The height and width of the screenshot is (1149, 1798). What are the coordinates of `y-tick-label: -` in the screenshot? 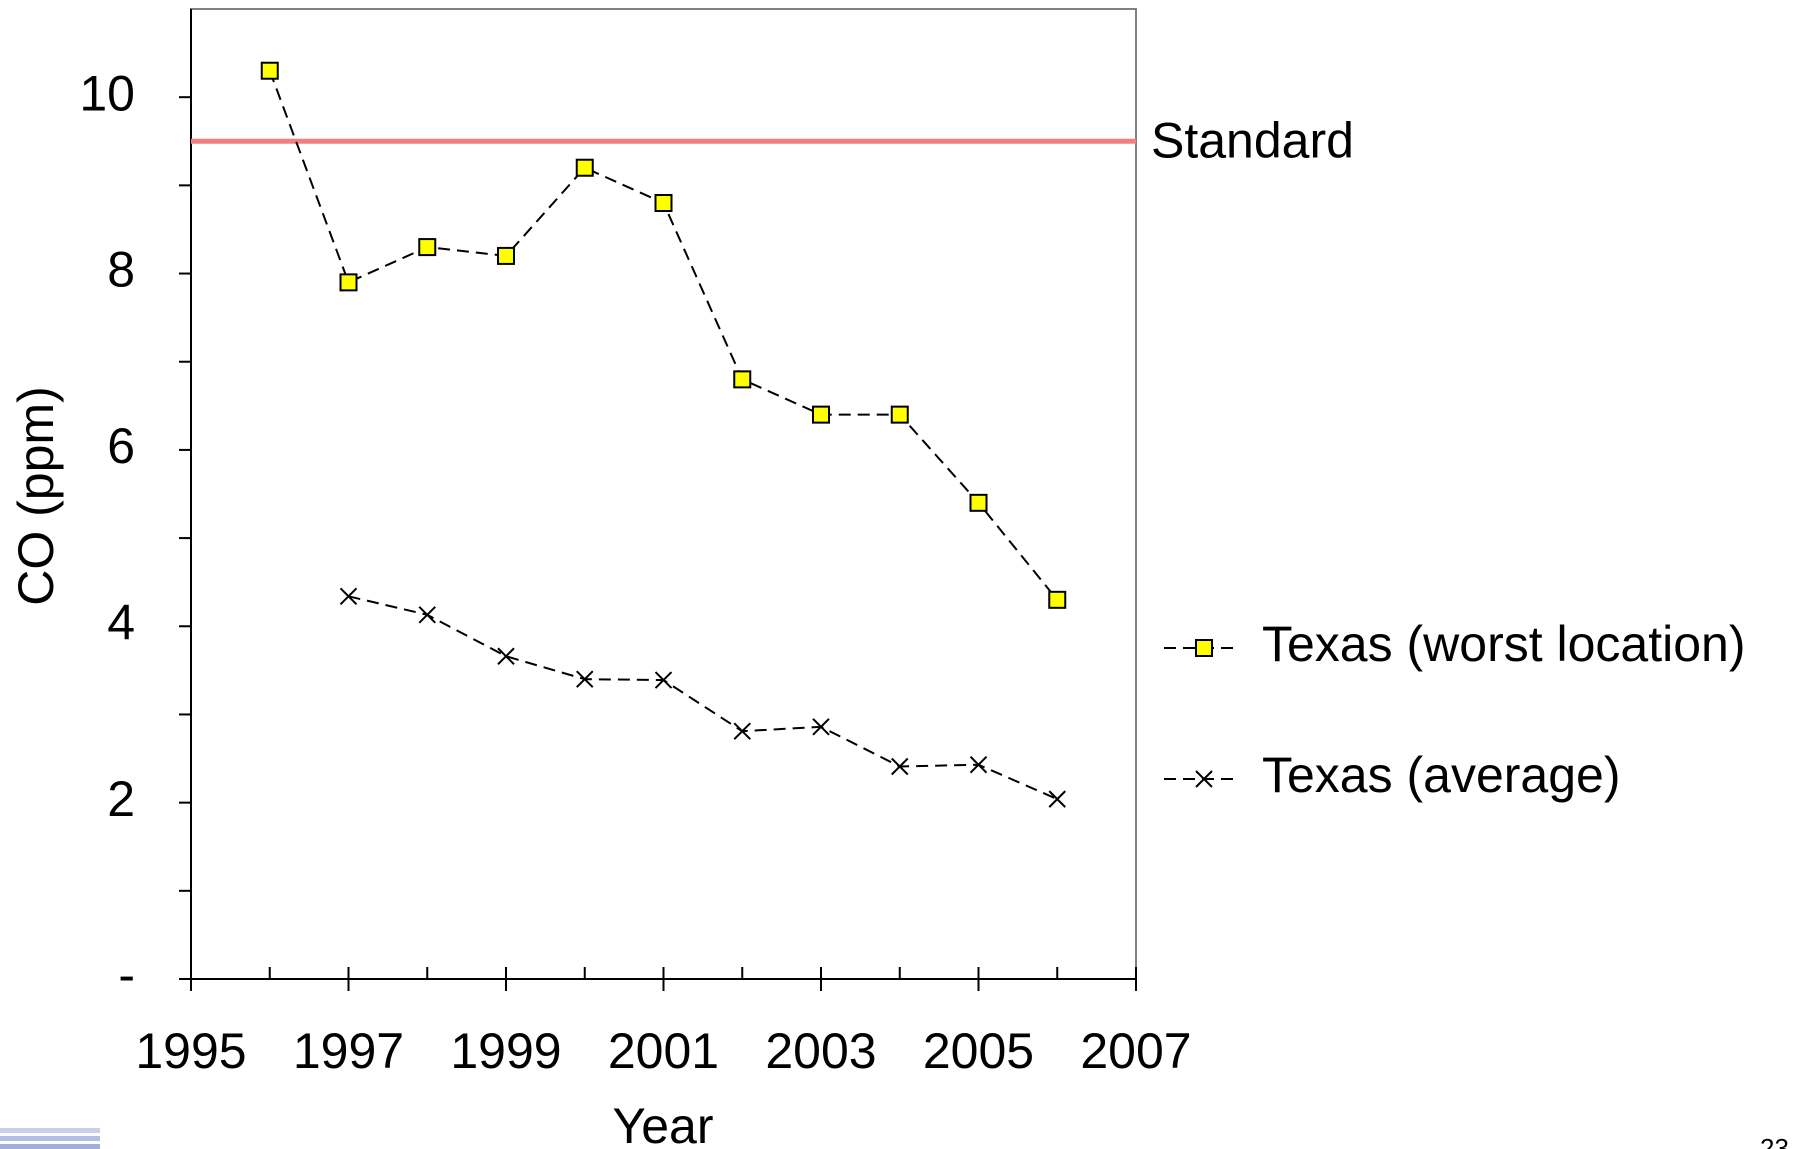 It's located at (126, 975).